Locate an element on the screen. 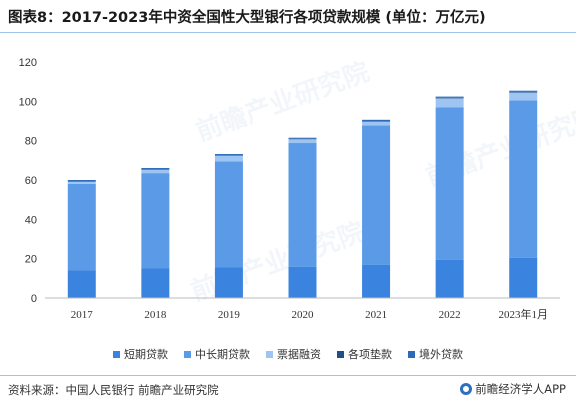 The height and width of the screenshot is (417, 576). y-tick-label: 120 is located at coordinates (28, 63).